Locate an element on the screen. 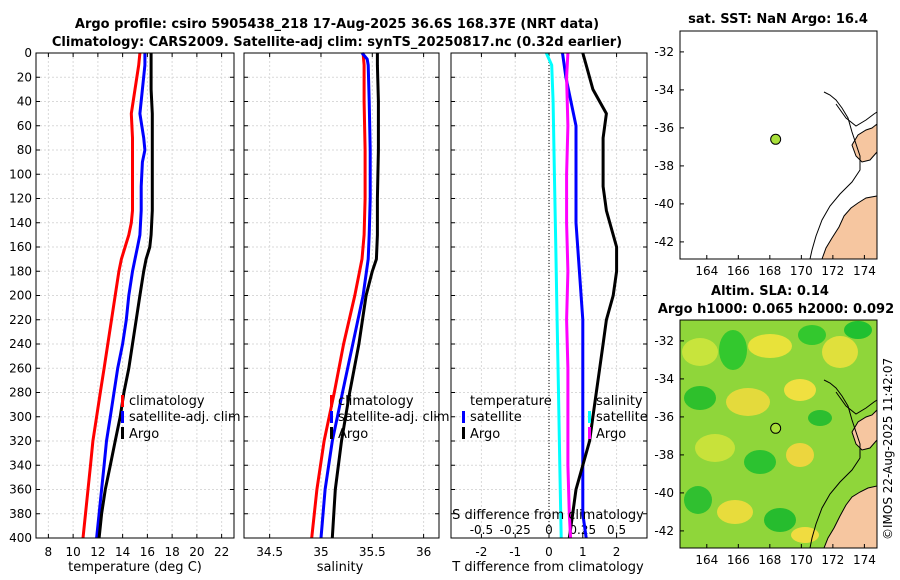  x-tick-label: 35.5 is located at coordinates (372, 552).